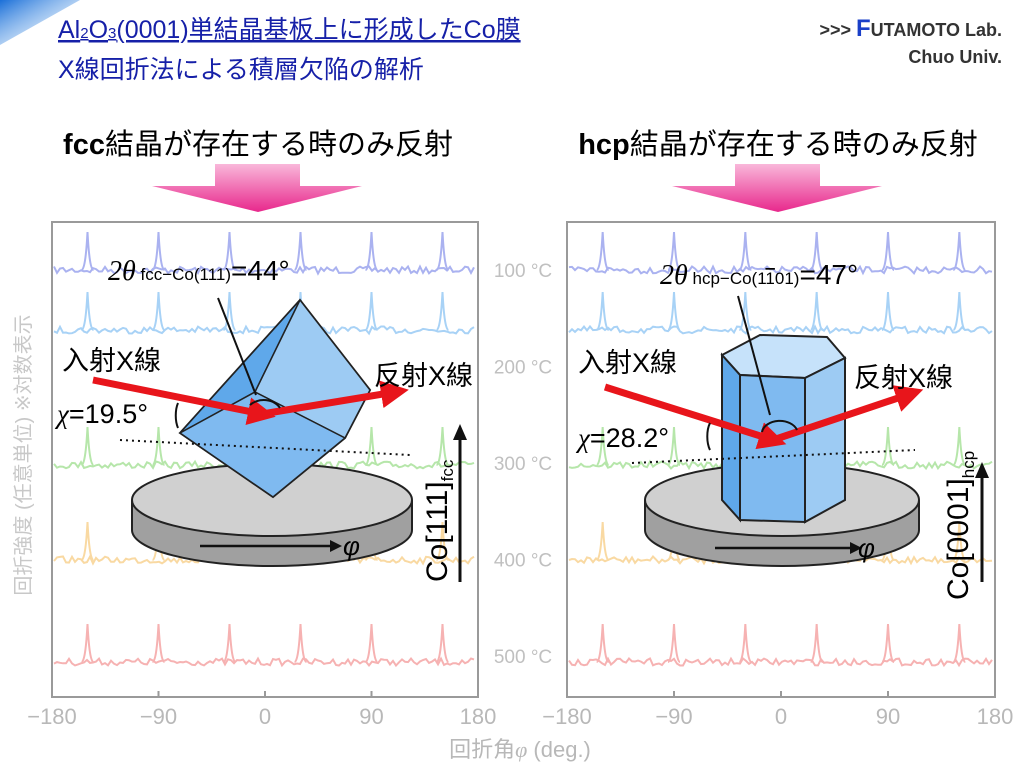  I want to click on university: Chuo Univ., so click(955, 57).